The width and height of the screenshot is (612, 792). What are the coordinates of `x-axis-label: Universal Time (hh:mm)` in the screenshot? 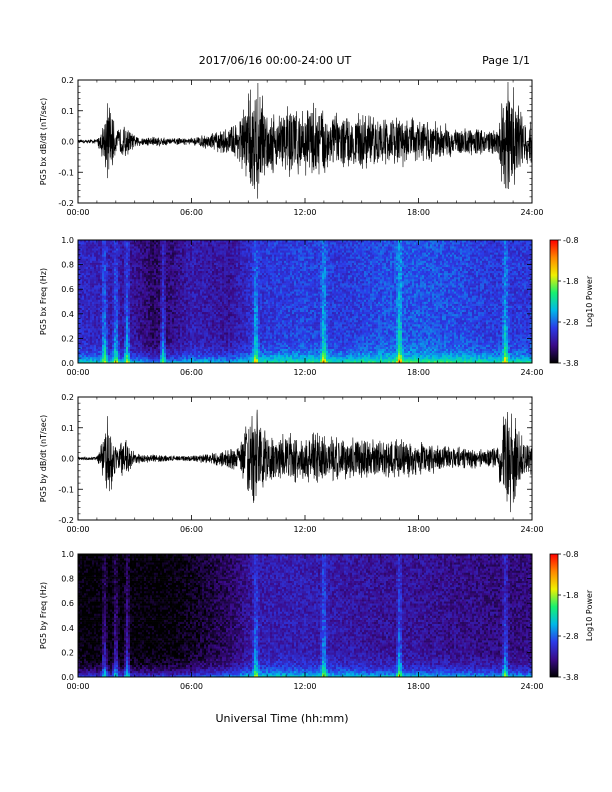 It's located at (282, 718).